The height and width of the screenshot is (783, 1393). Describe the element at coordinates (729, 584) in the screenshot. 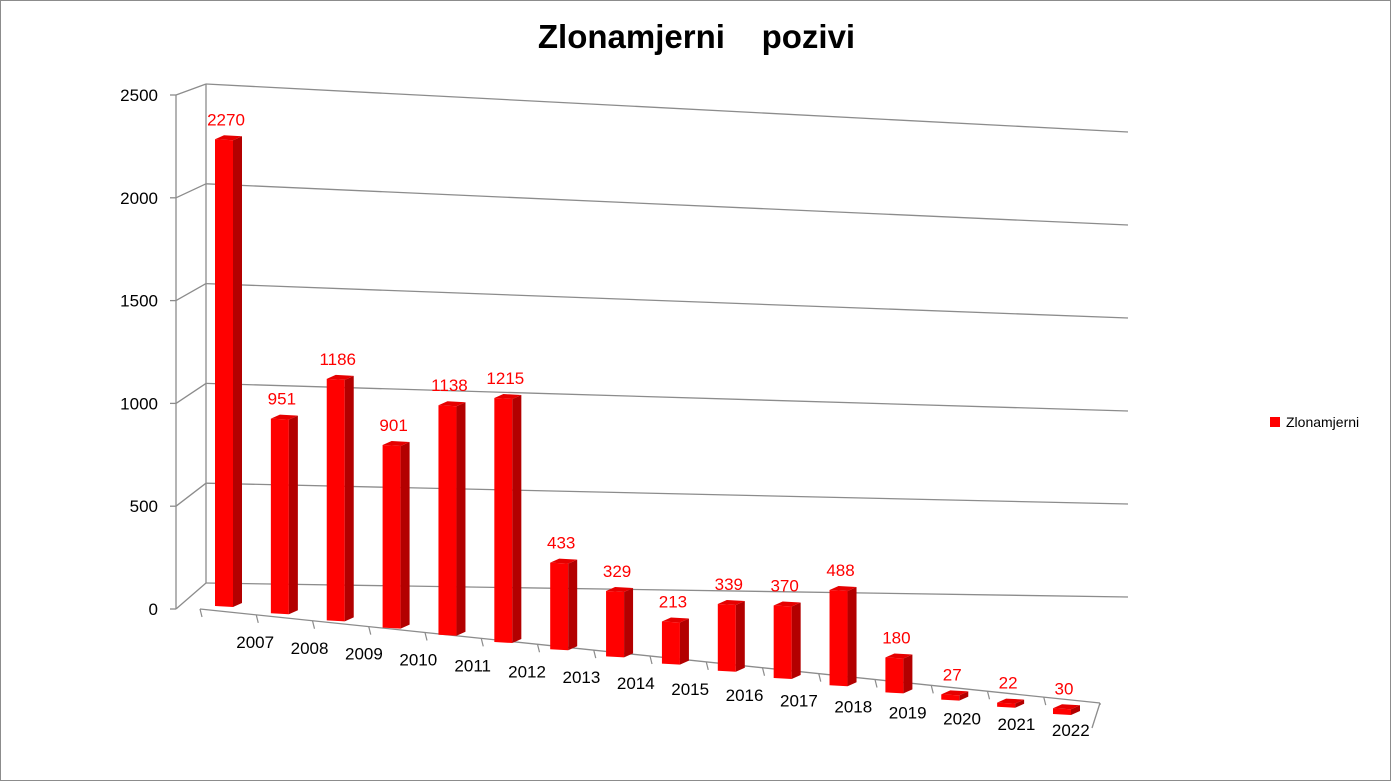

I see `data-label: 339` at that location.